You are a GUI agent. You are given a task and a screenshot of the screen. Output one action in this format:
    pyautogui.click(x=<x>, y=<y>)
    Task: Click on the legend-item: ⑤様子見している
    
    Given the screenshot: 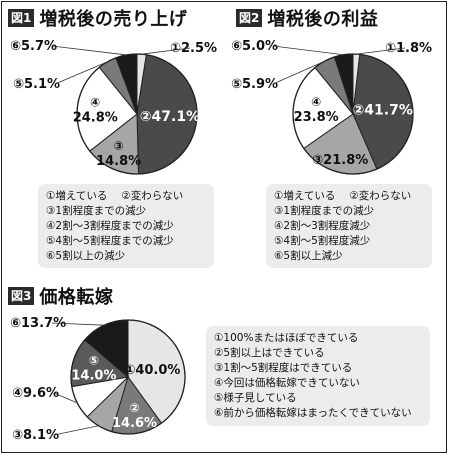 What is the action you would take?
    pyautogui.click(x=255, y=398)
    